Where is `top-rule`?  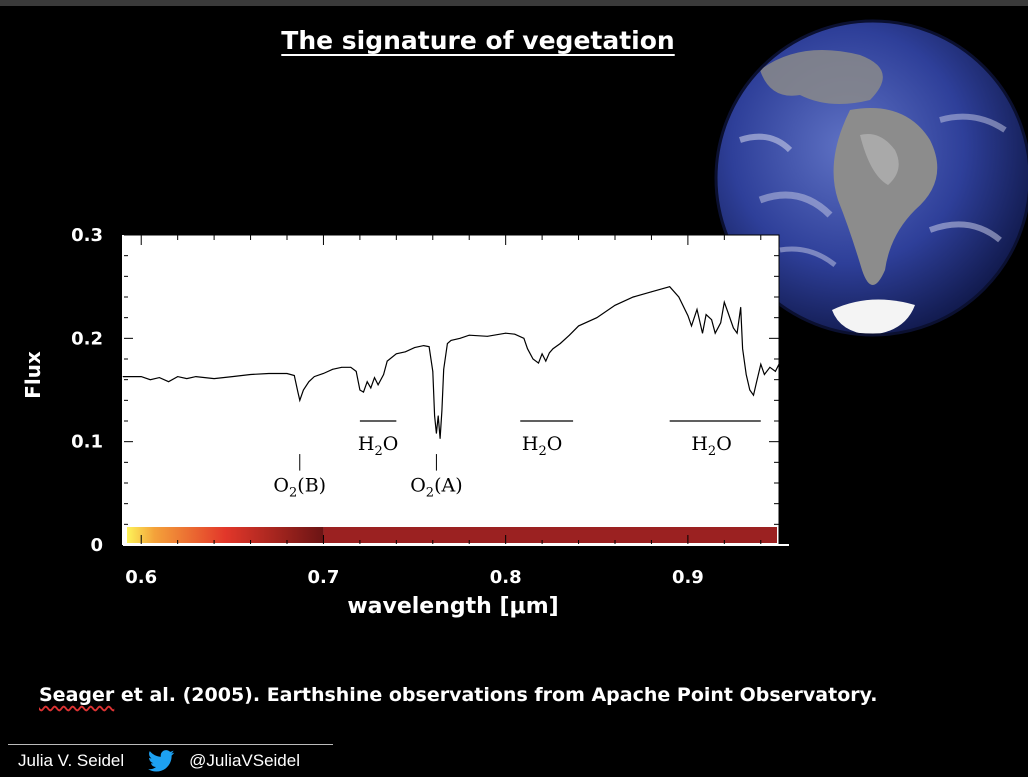
top-rule is located at coordinates (514, 3).